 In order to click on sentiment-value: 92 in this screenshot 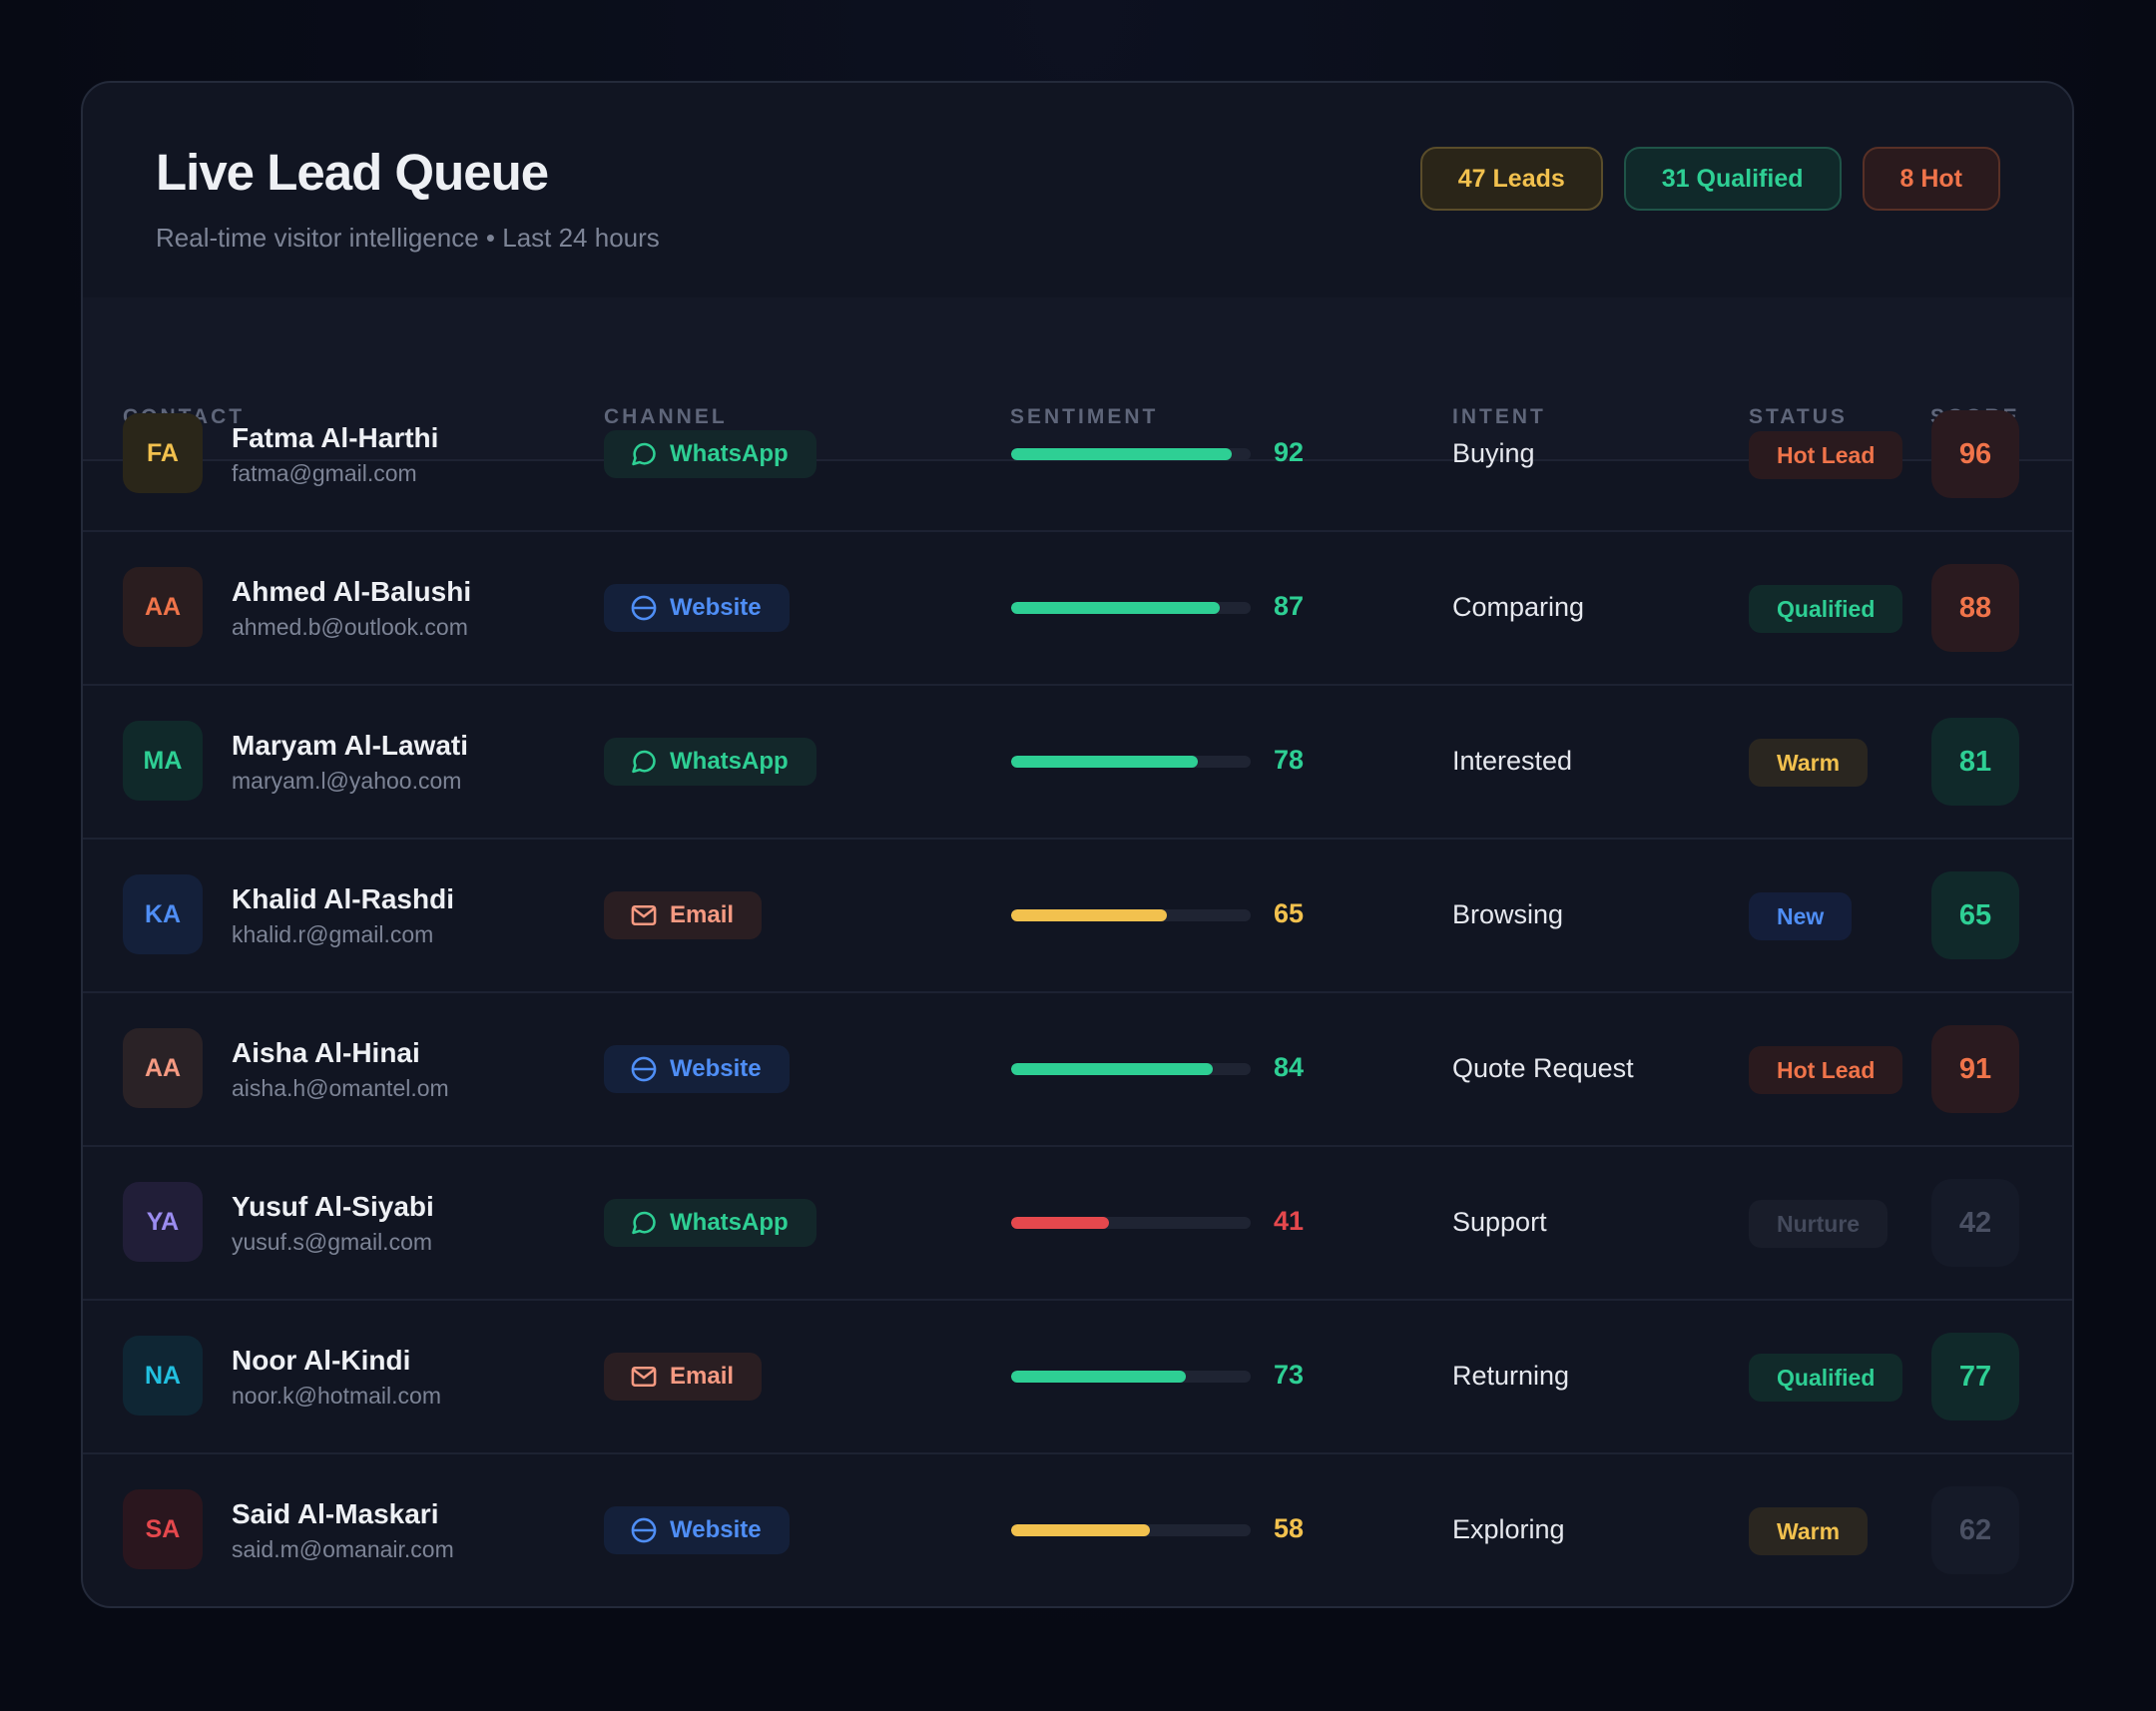, I will do `click(1289, 452)`.